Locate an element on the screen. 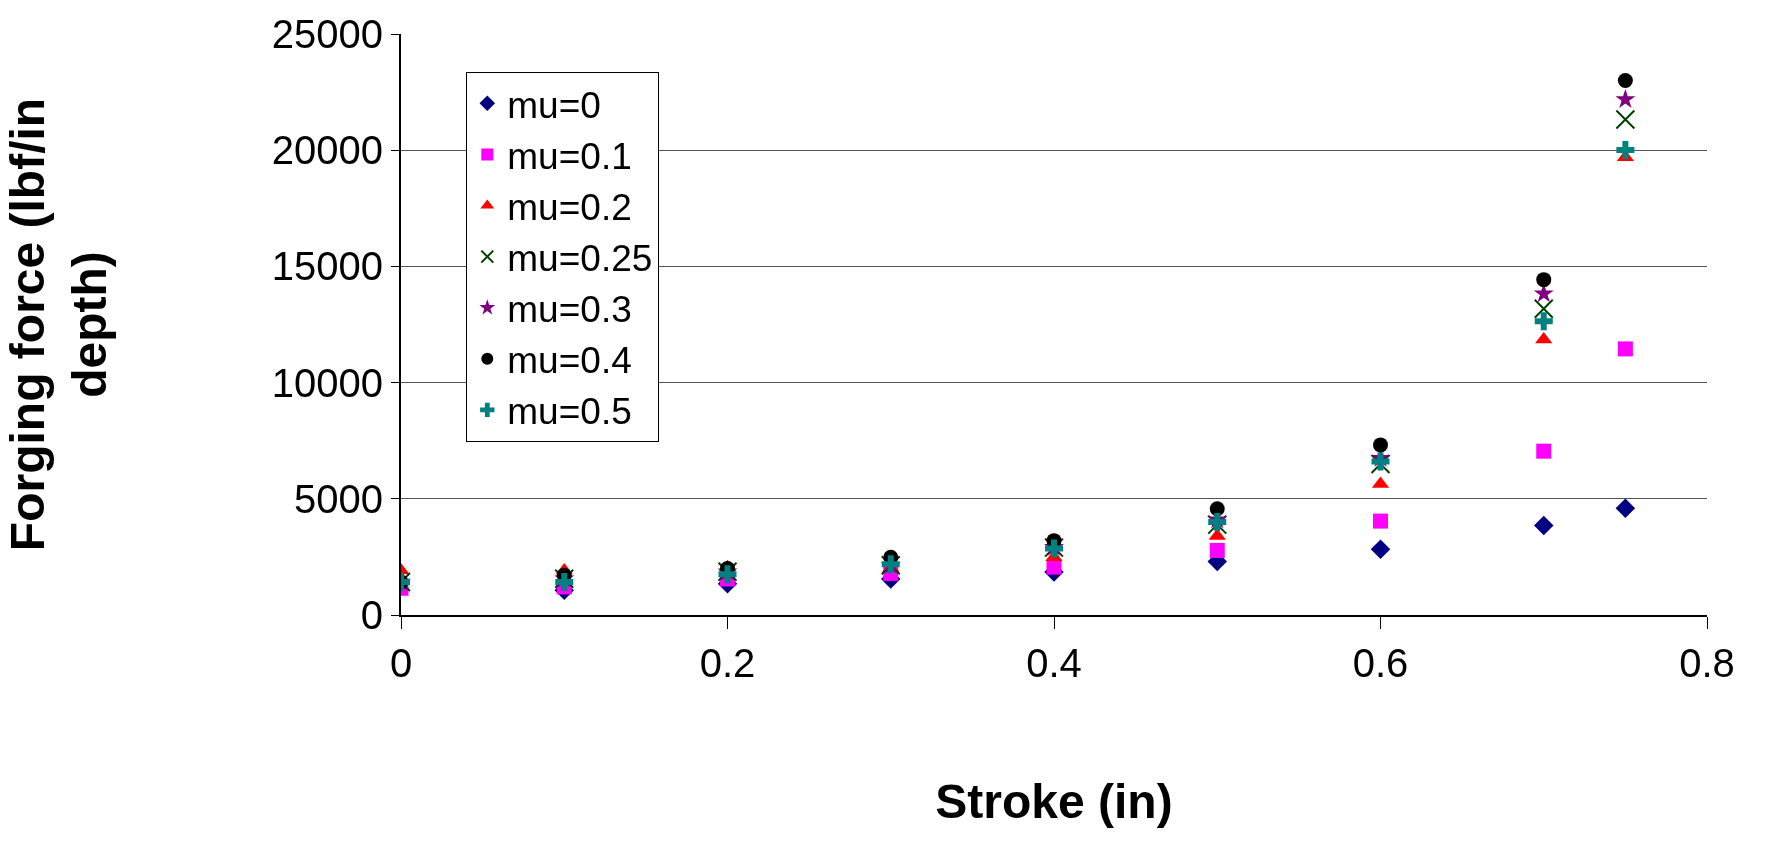 The width and height of the screenshot is (1770, 845). x-tick-label: 0 is located at coordinates (401, 663).